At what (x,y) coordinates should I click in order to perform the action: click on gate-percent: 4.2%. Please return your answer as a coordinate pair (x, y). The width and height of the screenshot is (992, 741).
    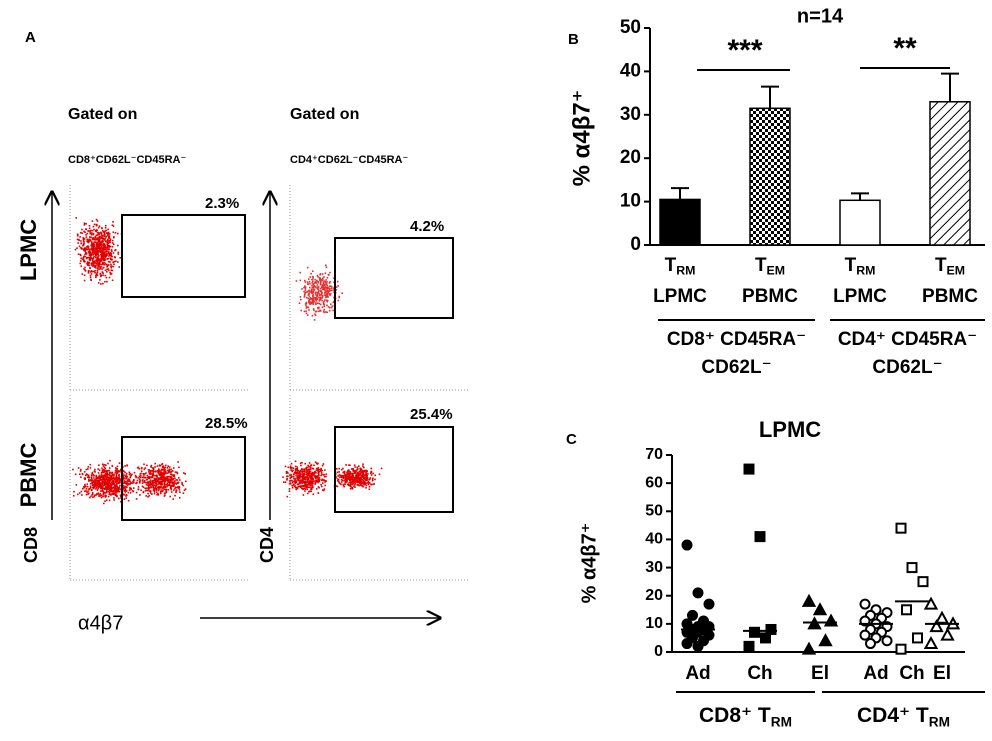
    Looking at the image, I should click on (427, 226).